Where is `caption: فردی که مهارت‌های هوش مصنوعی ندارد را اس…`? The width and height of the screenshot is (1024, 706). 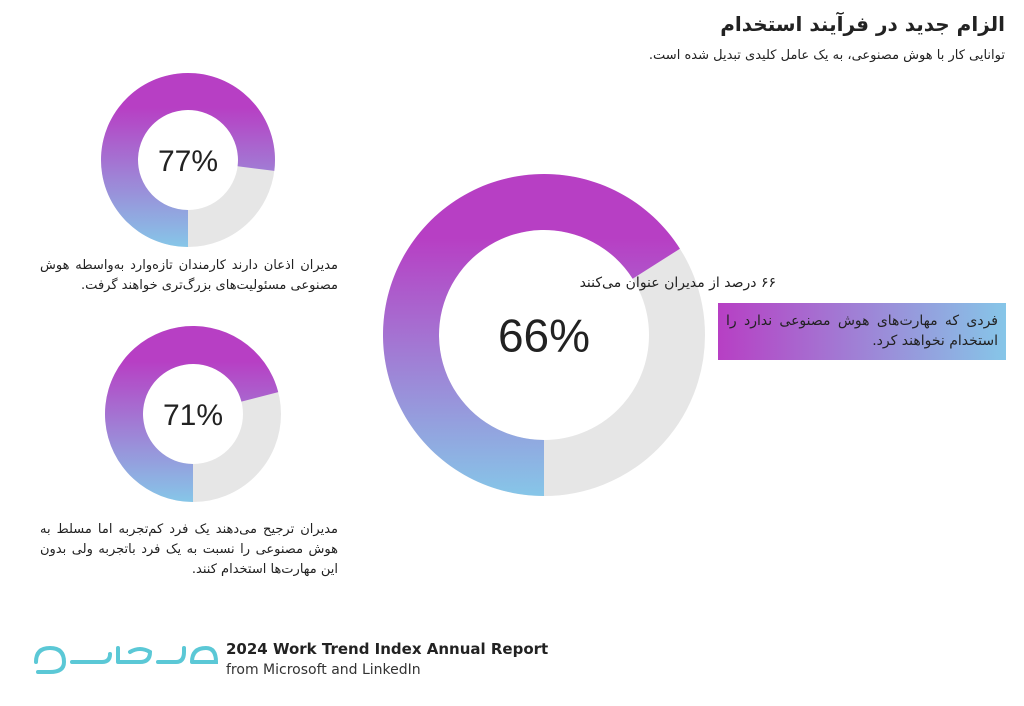 caption: فردی که مهارت‌های هوش مصنوعی ندارد را اس… is located at coordinates (862, 331).